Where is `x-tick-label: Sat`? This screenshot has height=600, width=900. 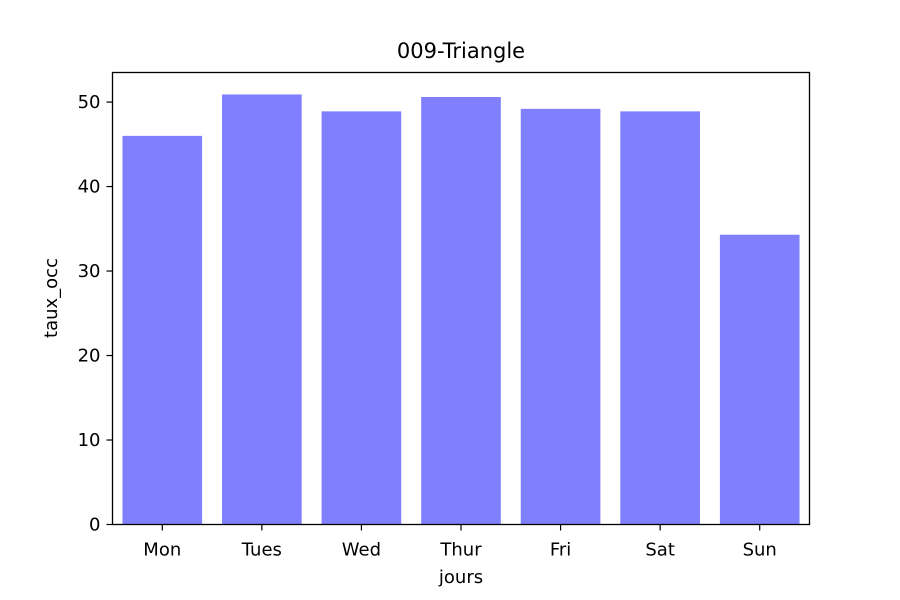 x-tick-label: Sat is located at coordinates (660, 550).